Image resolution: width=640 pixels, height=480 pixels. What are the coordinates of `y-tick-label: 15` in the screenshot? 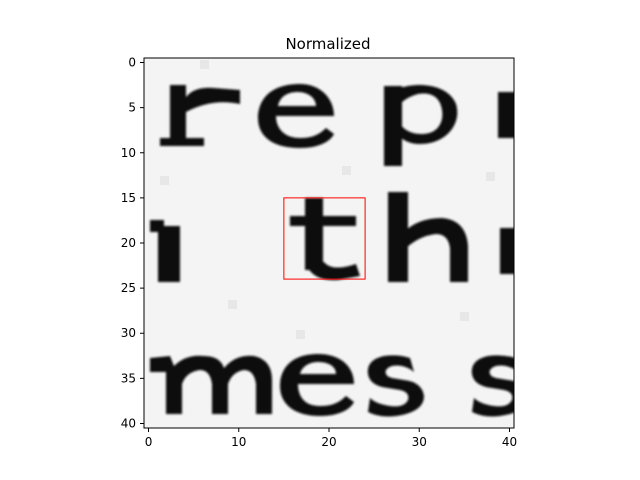 It's located at (128, 198).